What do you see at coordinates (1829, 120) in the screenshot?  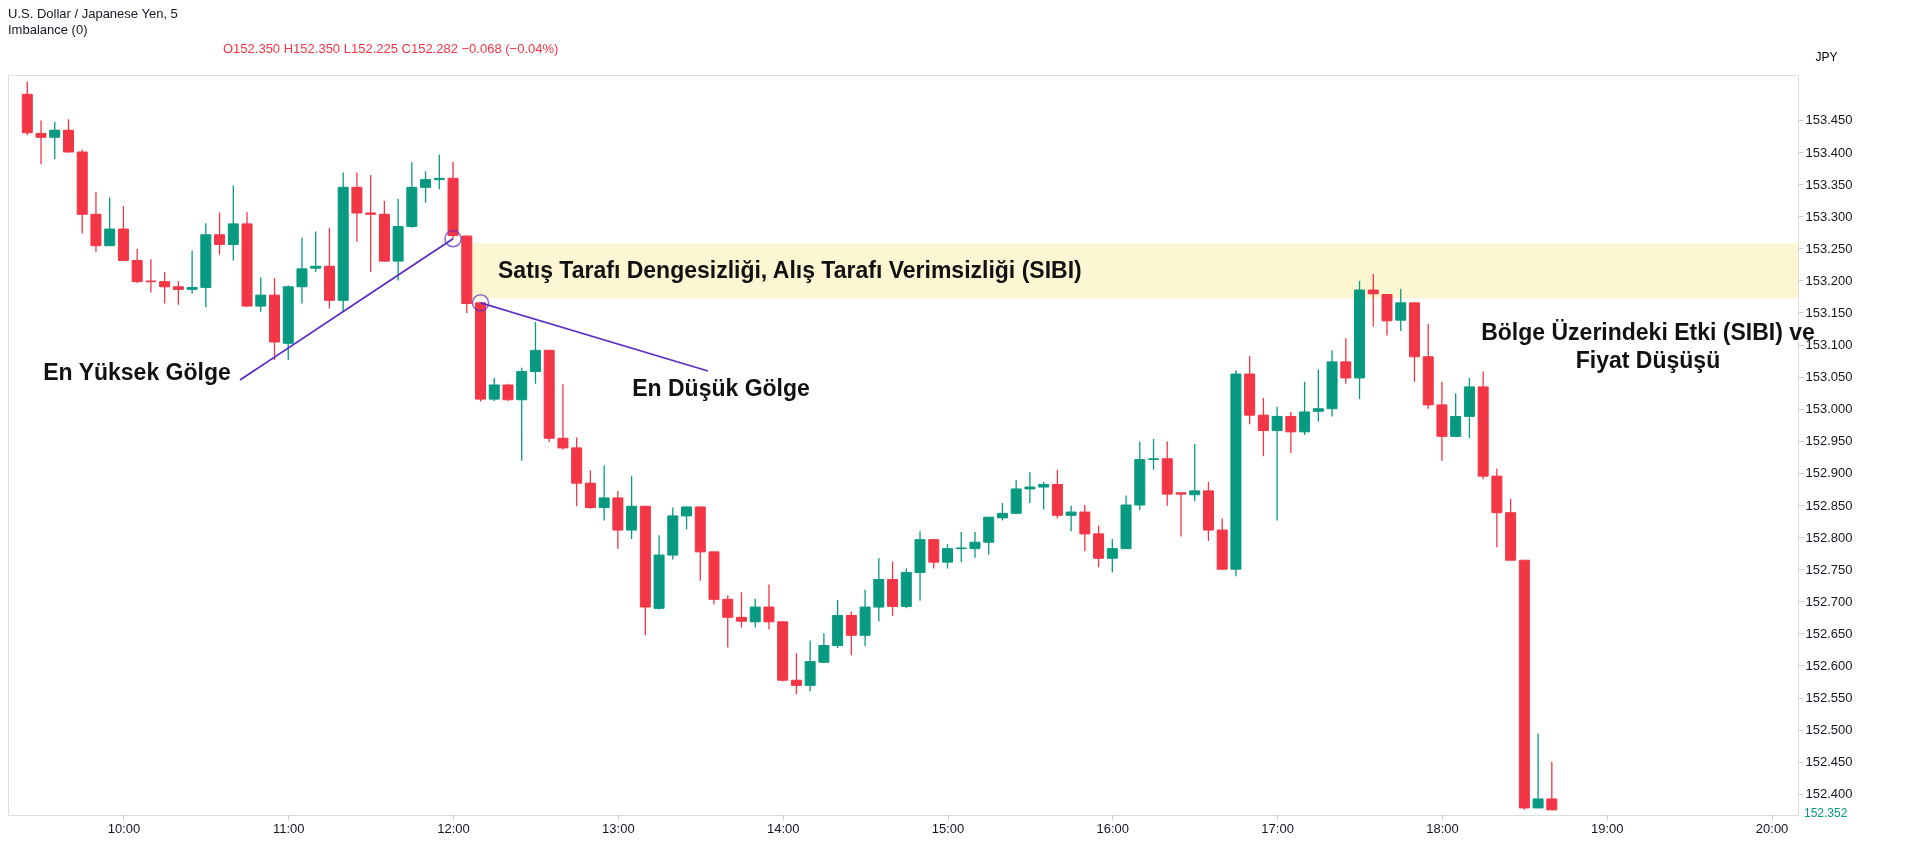 I see `y-tick-label: 153.450` at bounding box center [1829, 120].